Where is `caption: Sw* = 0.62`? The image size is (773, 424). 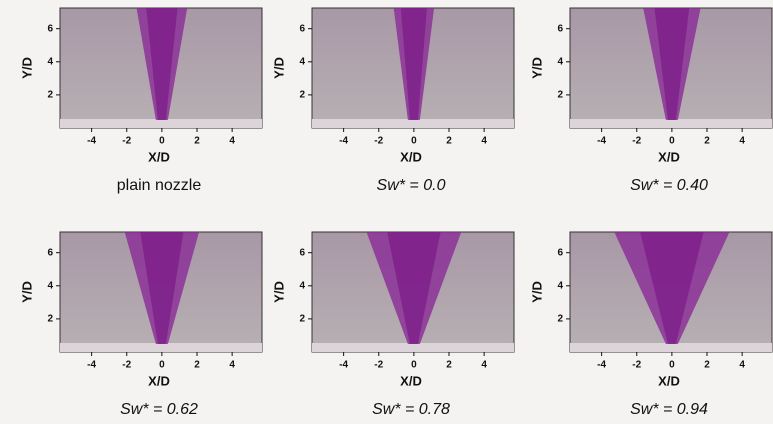 caption: Sw* = 0.62 is located at coordinates (159, 409).